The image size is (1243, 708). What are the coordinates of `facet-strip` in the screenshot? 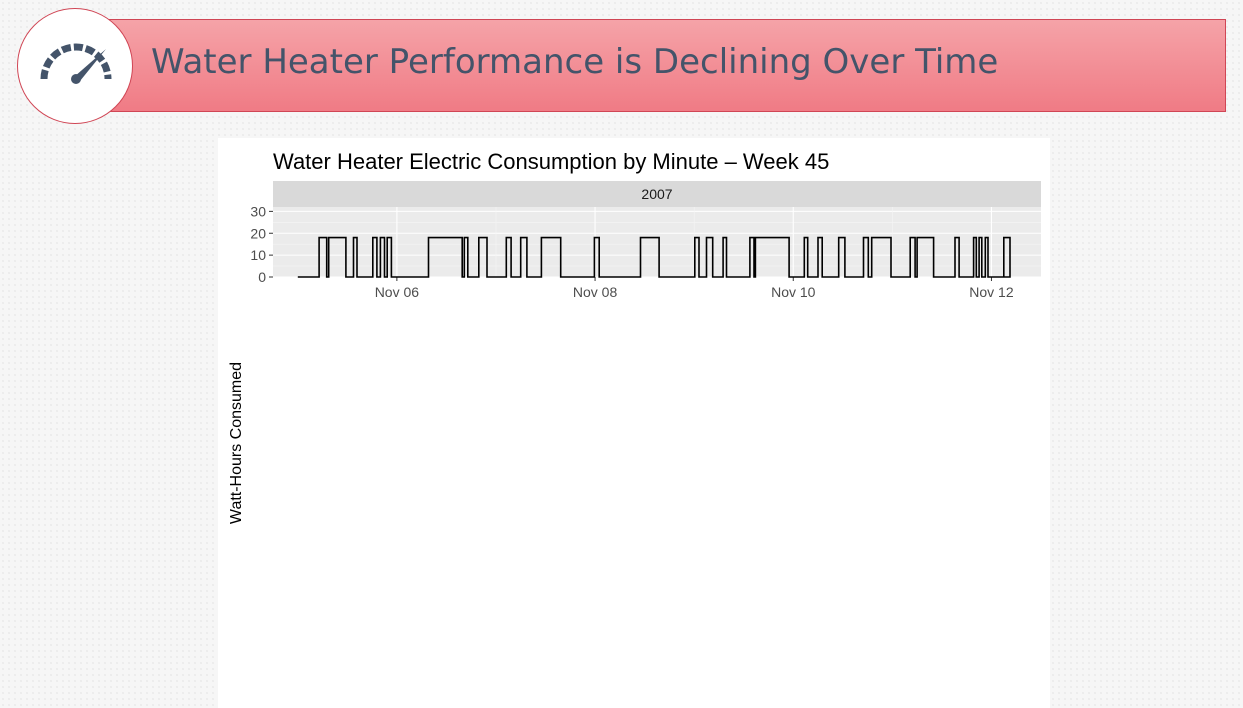 It's located at (657, 194).